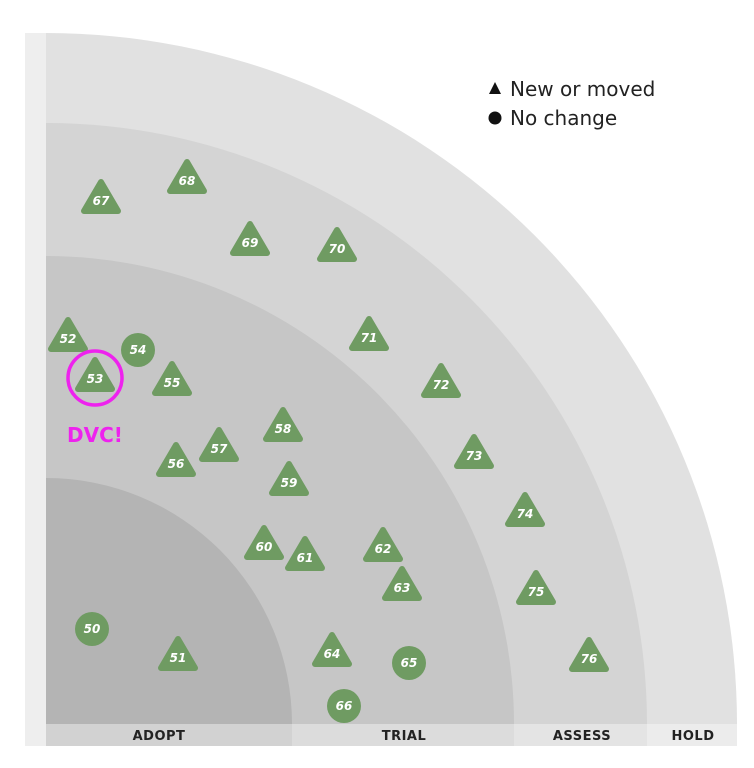 This screenshot has height=768, width=754. I want to click on blip-number: 66, so click(344, 706).